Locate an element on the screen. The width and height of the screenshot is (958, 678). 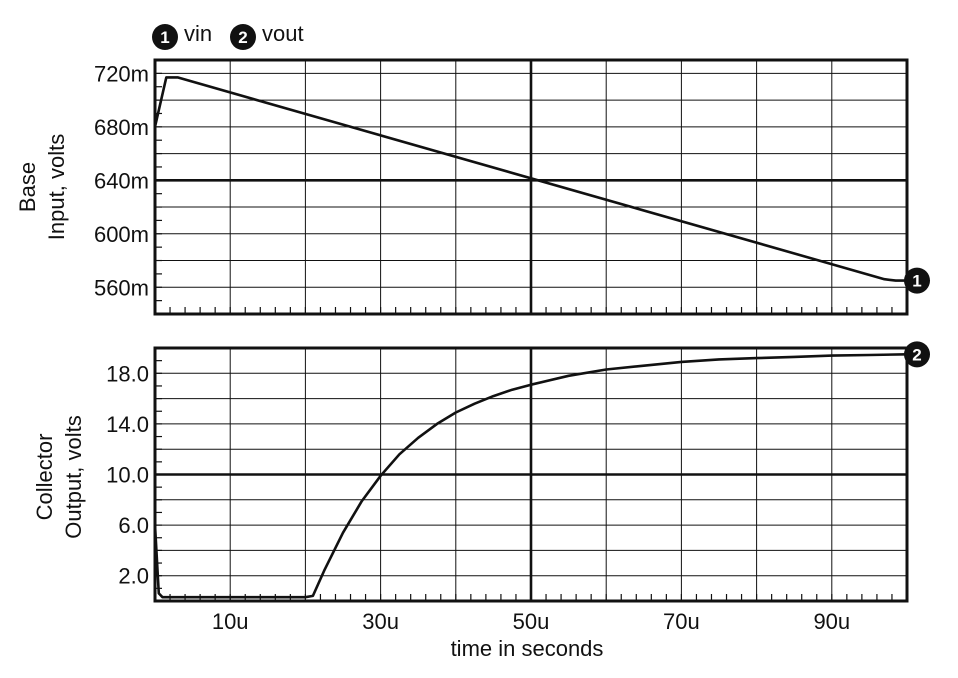
top-ytick-label: 640m is located at coordinates (121, 180).